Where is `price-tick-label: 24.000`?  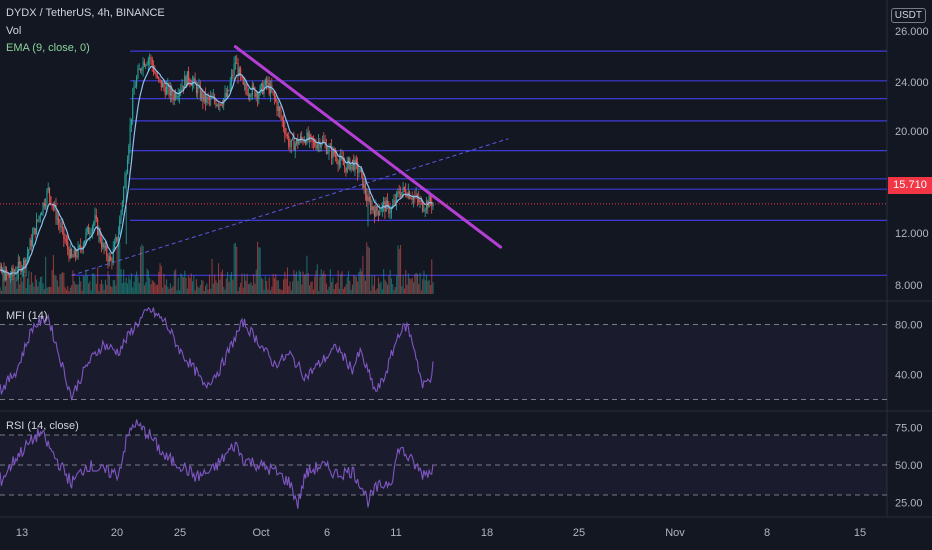
price-tick-label: 24.000 is located at coordinates (912, 83).